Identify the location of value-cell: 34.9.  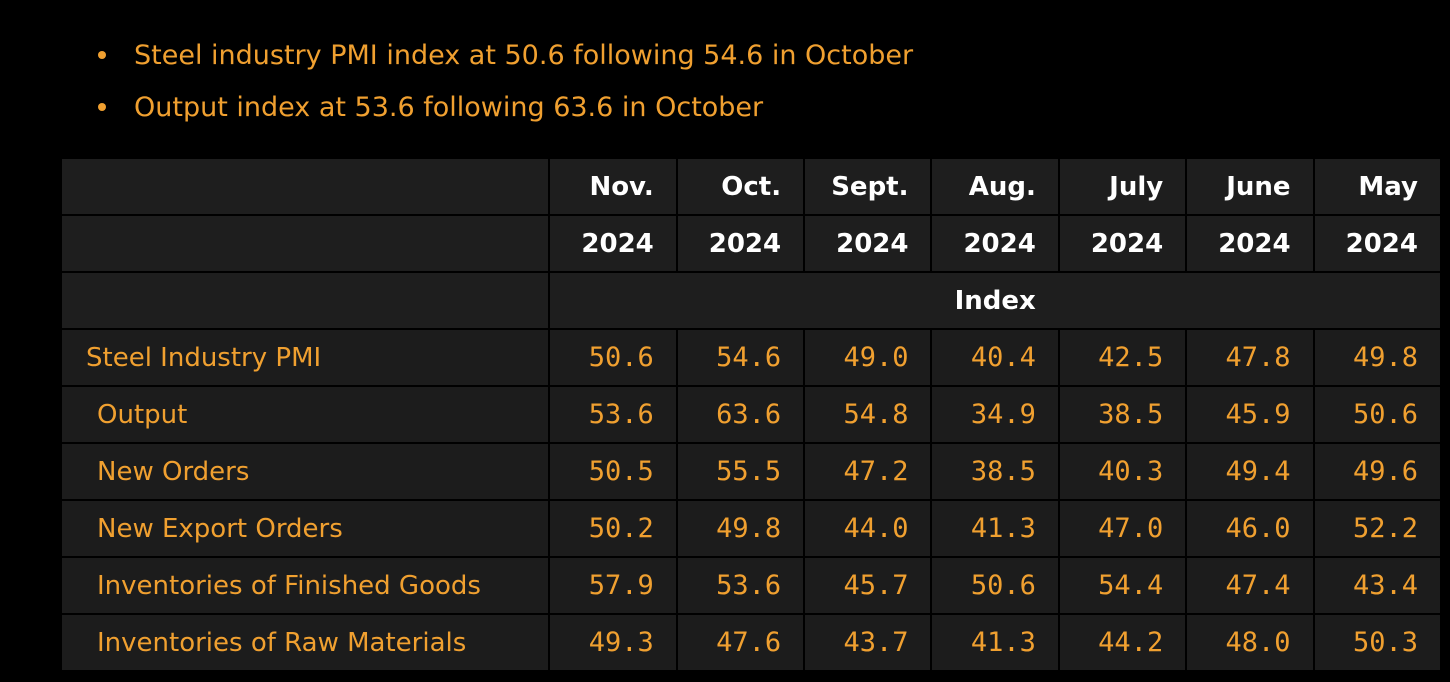
(995, 414).